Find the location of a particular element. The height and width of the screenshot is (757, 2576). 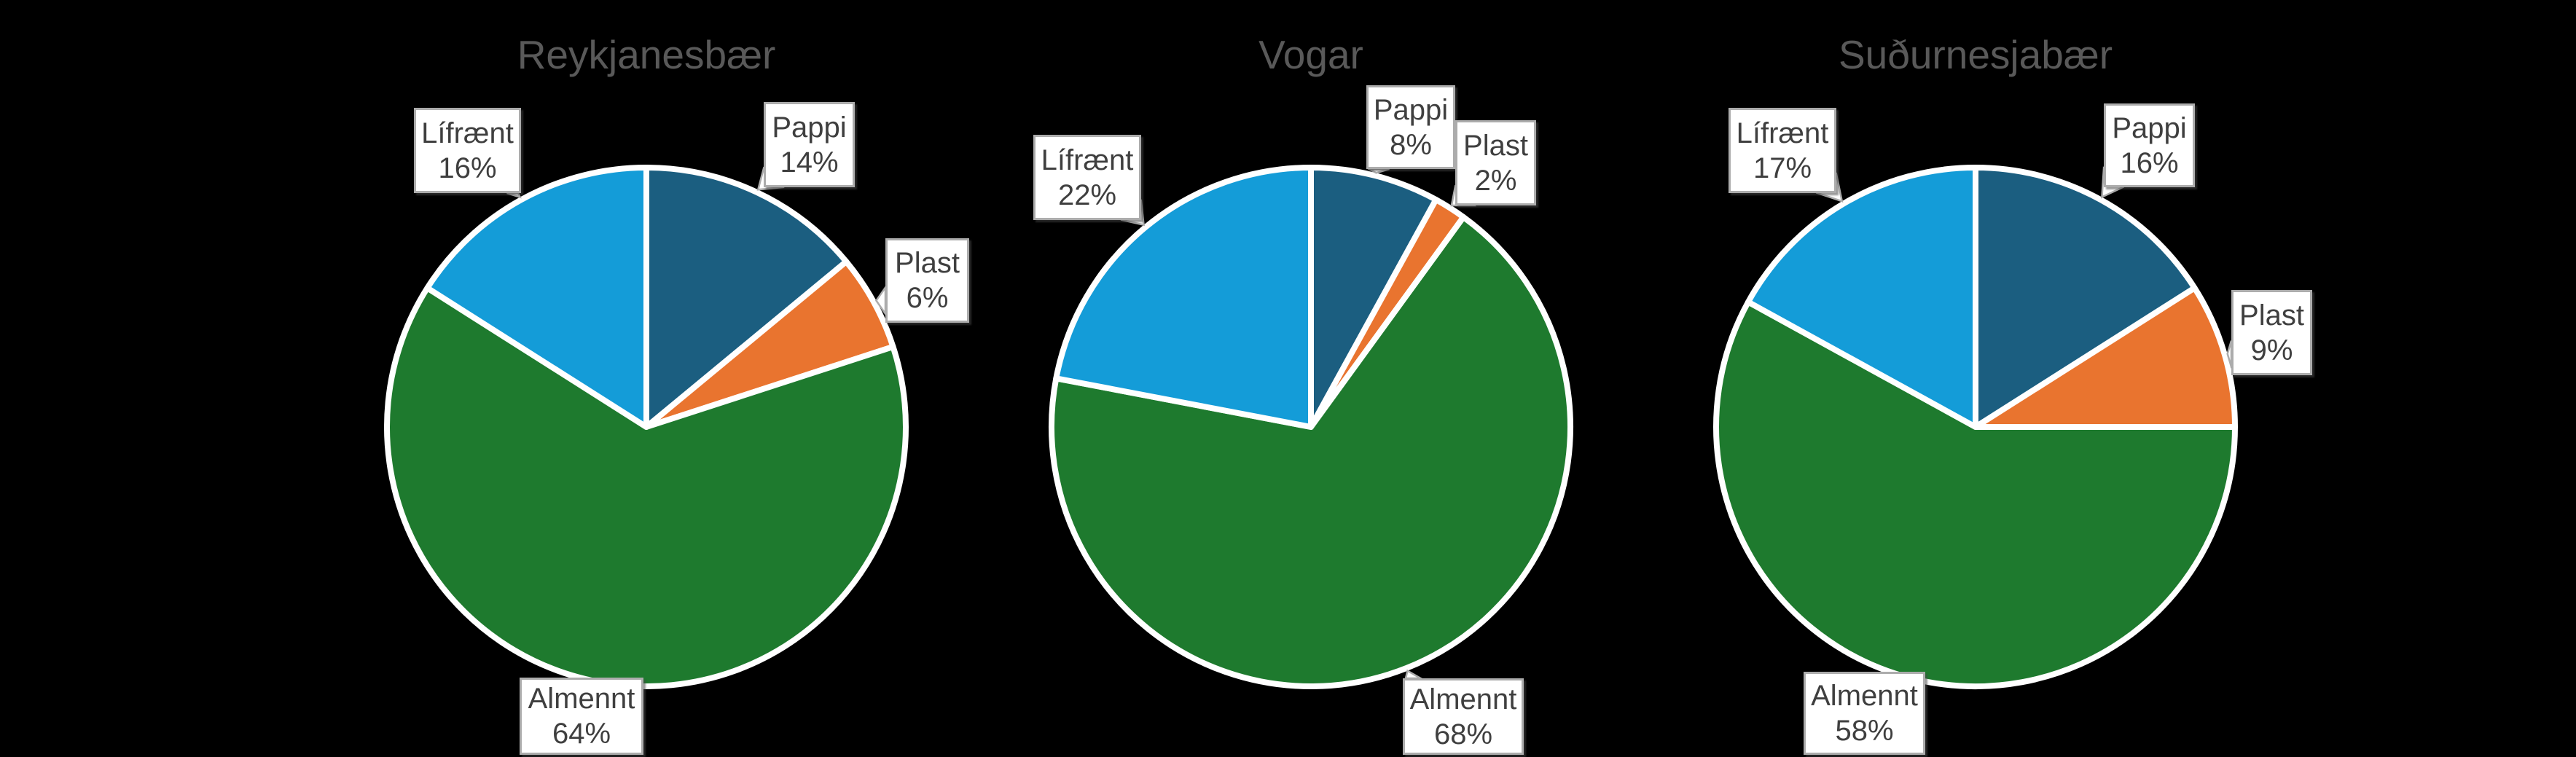

callout-tail-lífrænt is located at coordinates (514, 195).